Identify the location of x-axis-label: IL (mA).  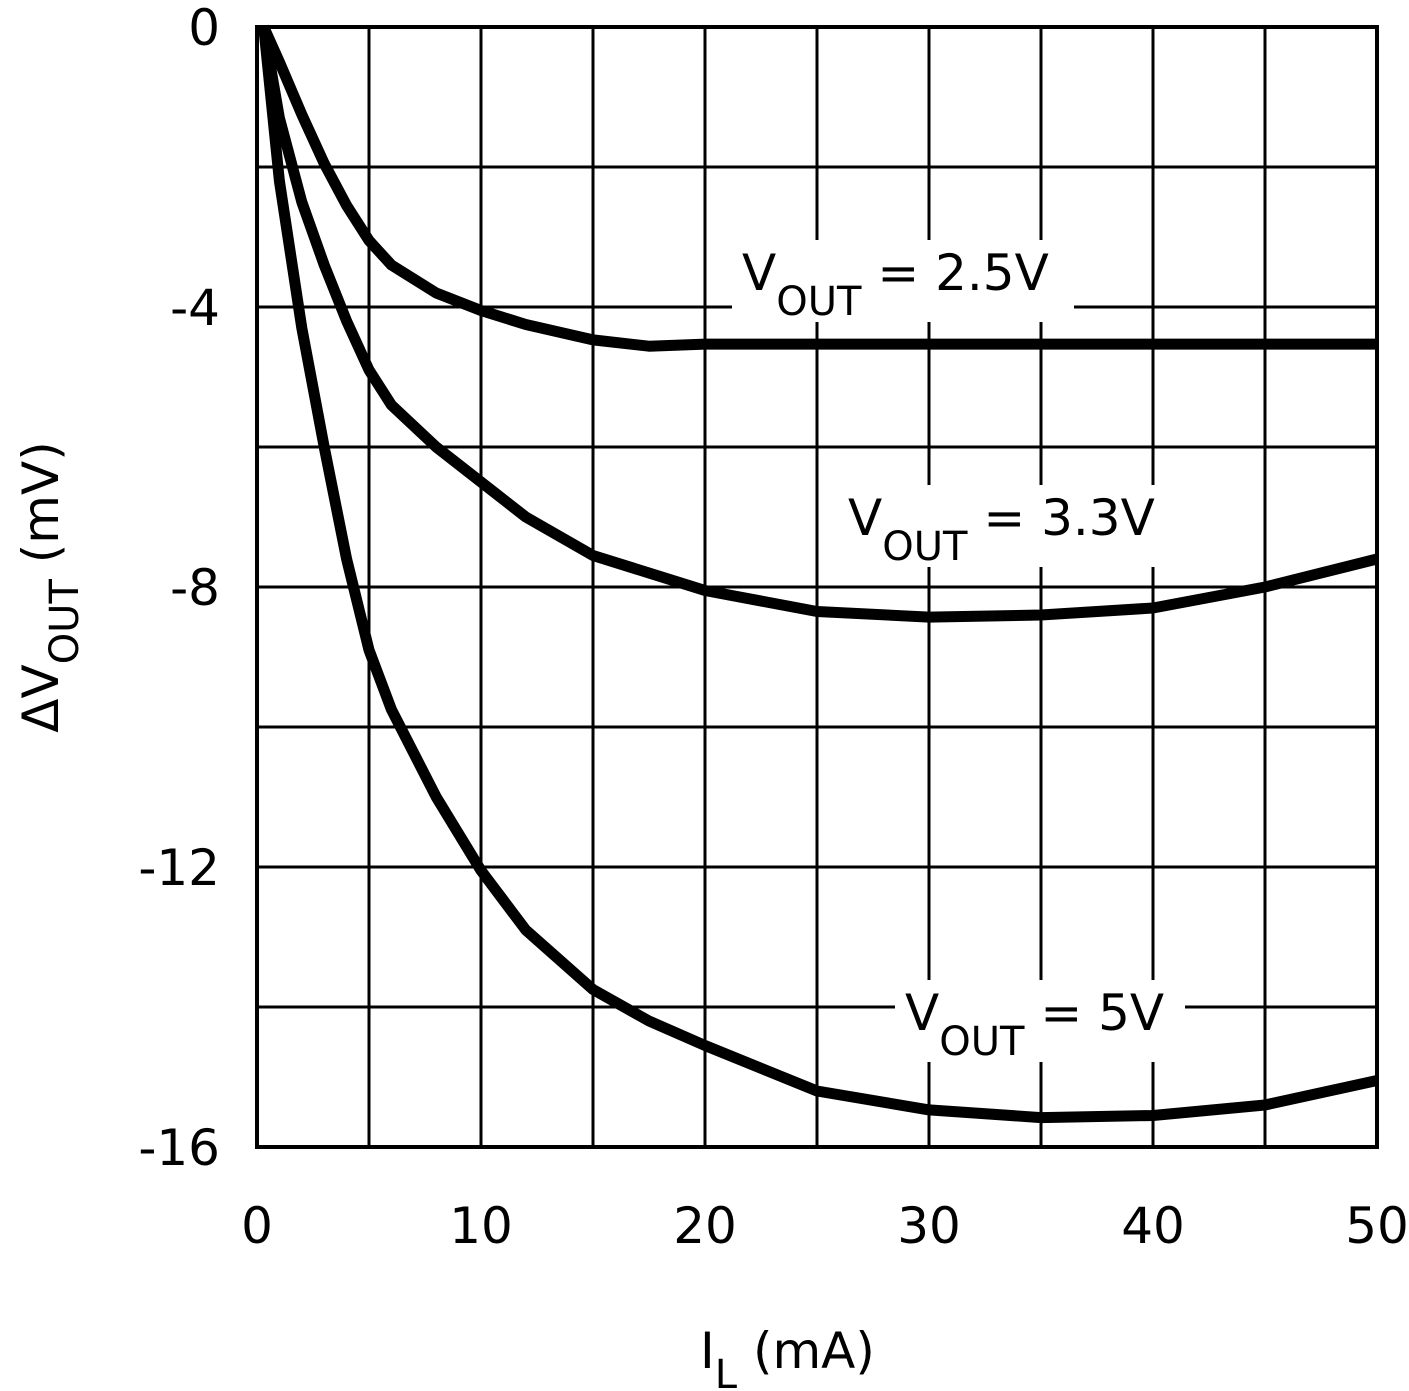
(787, 1356).